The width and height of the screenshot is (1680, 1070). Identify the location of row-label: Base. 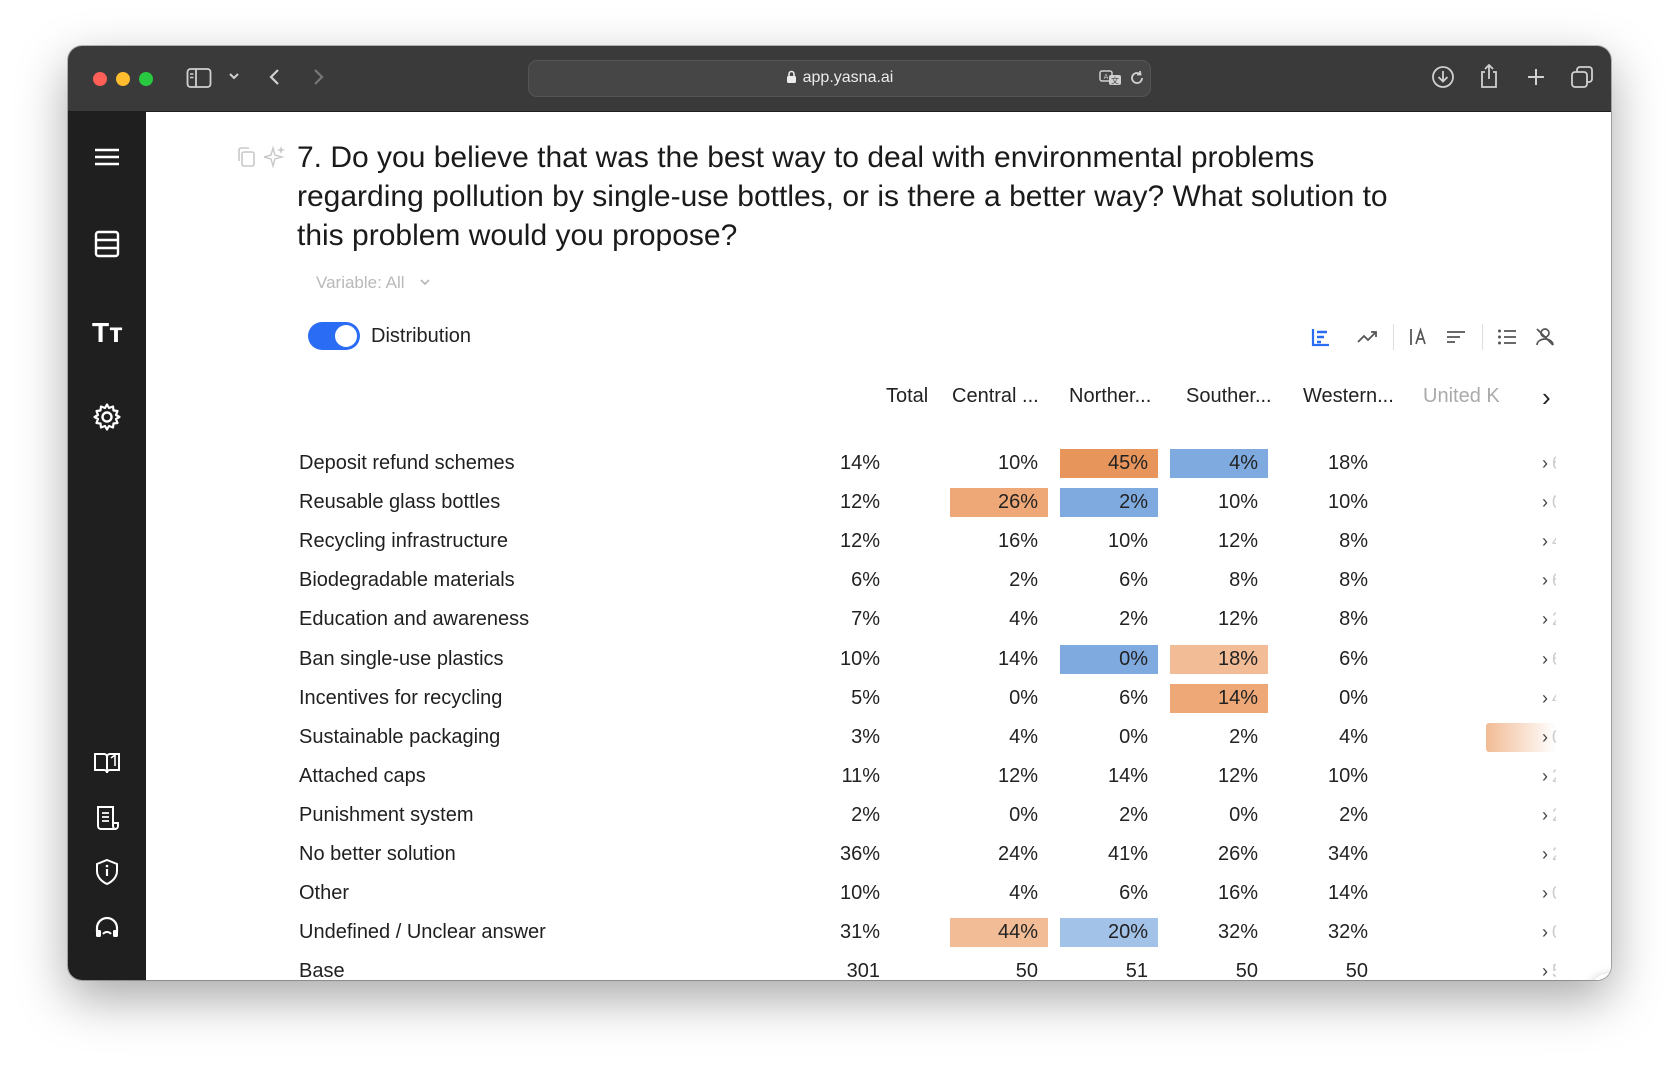
(322, 970).